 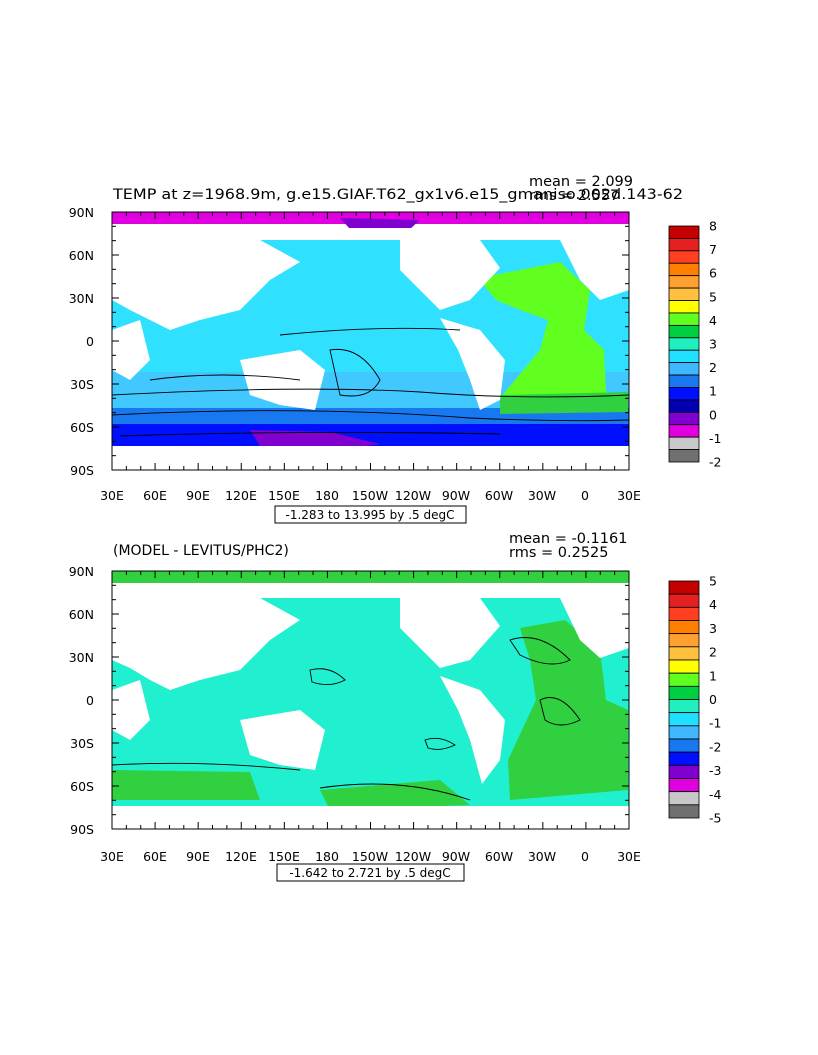 I want to click on top-lat-label: 60S, so click(x=82, y=427).